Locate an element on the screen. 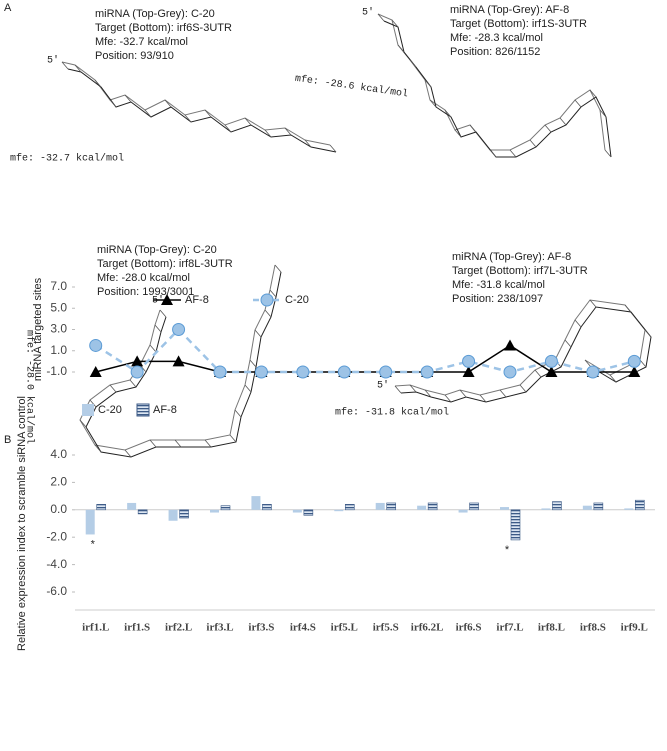  y-tick-label: -1.0 is located at coordinates (56, 371).